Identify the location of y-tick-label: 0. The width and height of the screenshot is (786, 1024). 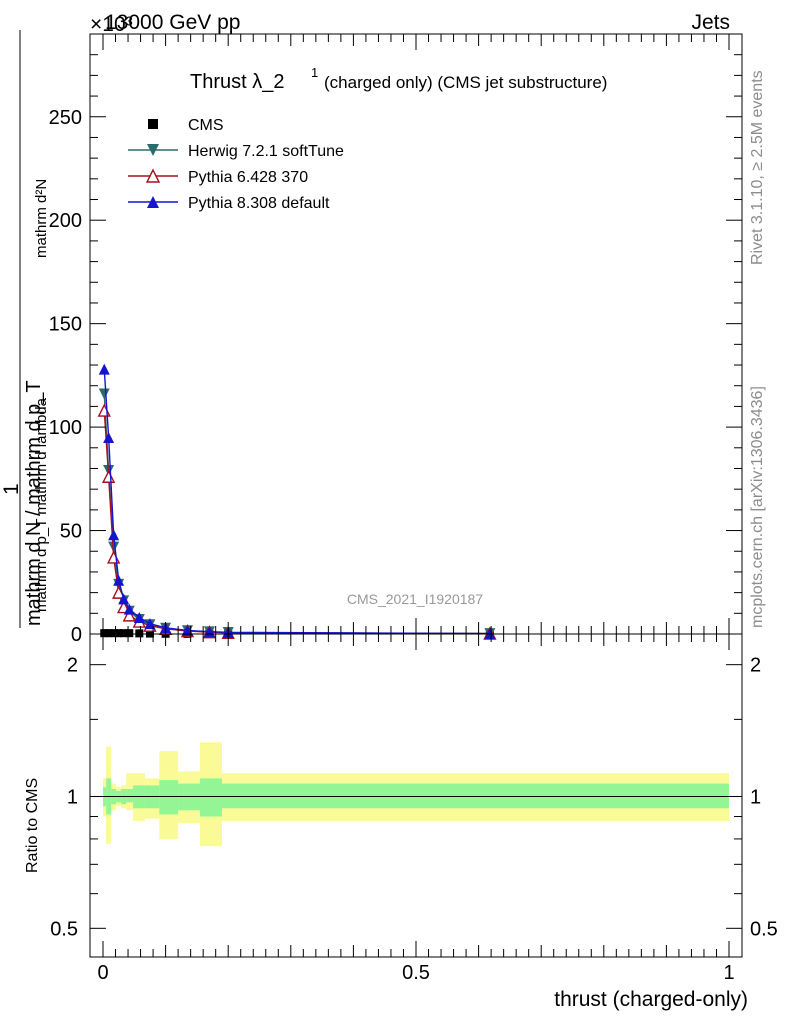
(76, 635).